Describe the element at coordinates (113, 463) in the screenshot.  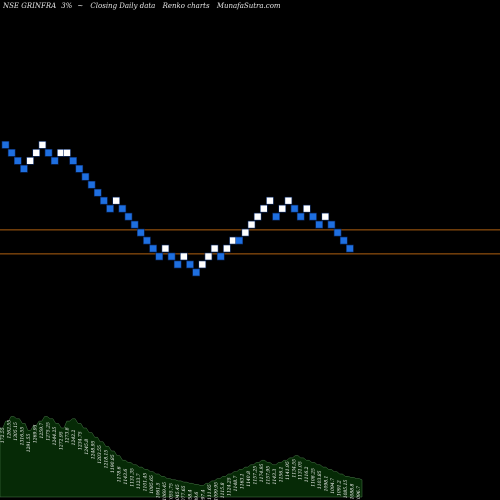
I see `volume-price-label: 1190.85` at that location.